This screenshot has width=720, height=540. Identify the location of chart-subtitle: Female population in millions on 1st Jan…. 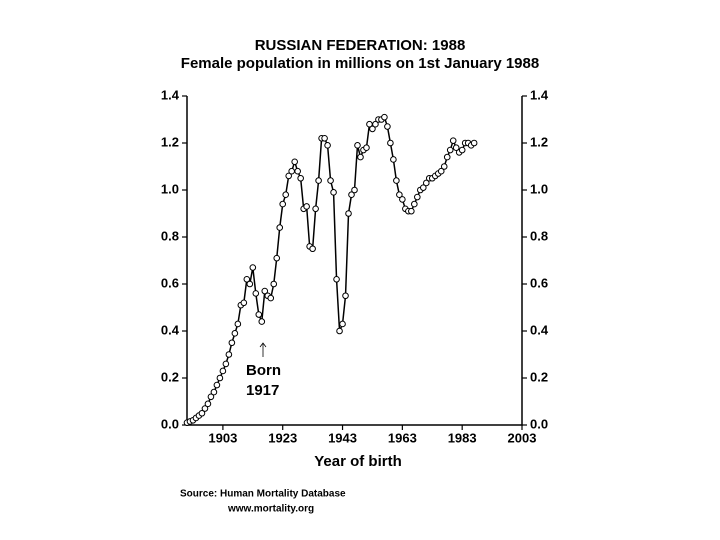
(360, 63).